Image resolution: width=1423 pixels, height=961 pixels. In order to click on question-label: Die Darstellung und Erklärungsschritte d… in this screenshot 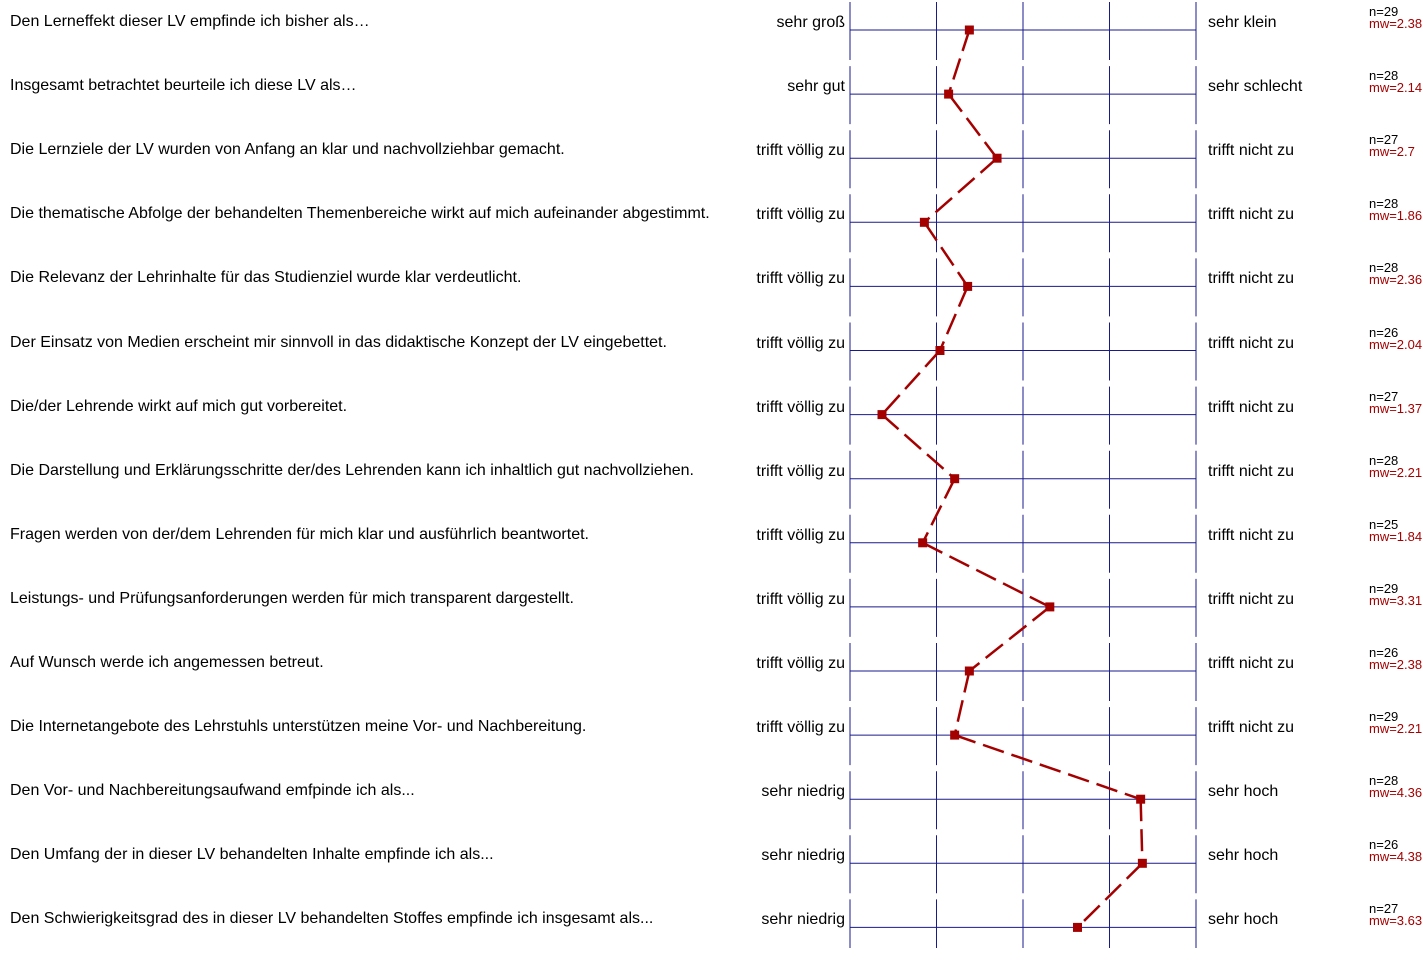, I will do `click(352, 470)`.